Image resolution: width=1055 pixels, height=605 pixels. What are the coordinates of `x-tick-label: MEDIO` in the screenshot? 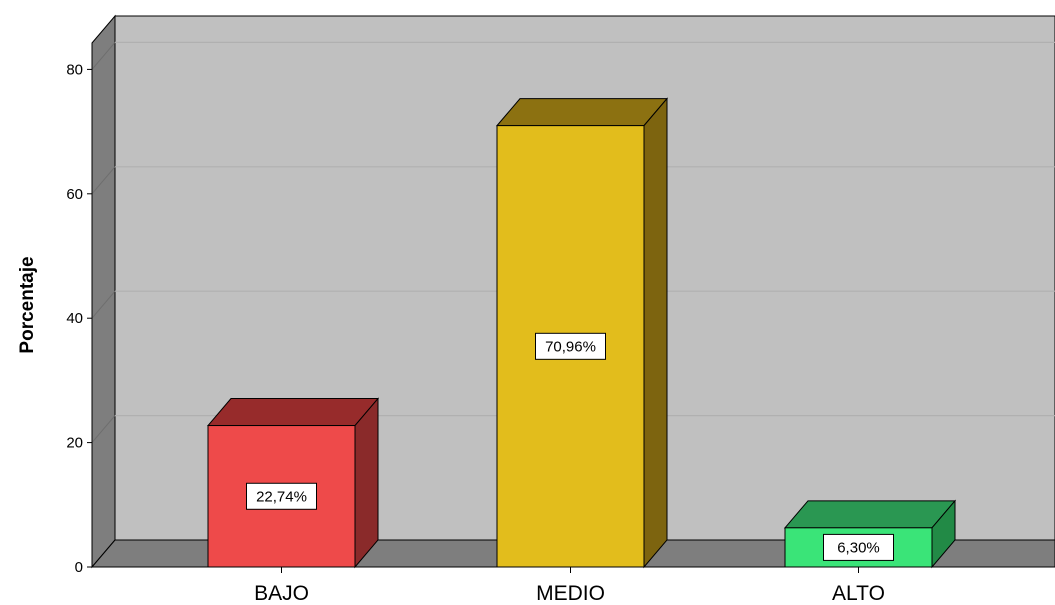 It's located at (570, 593).